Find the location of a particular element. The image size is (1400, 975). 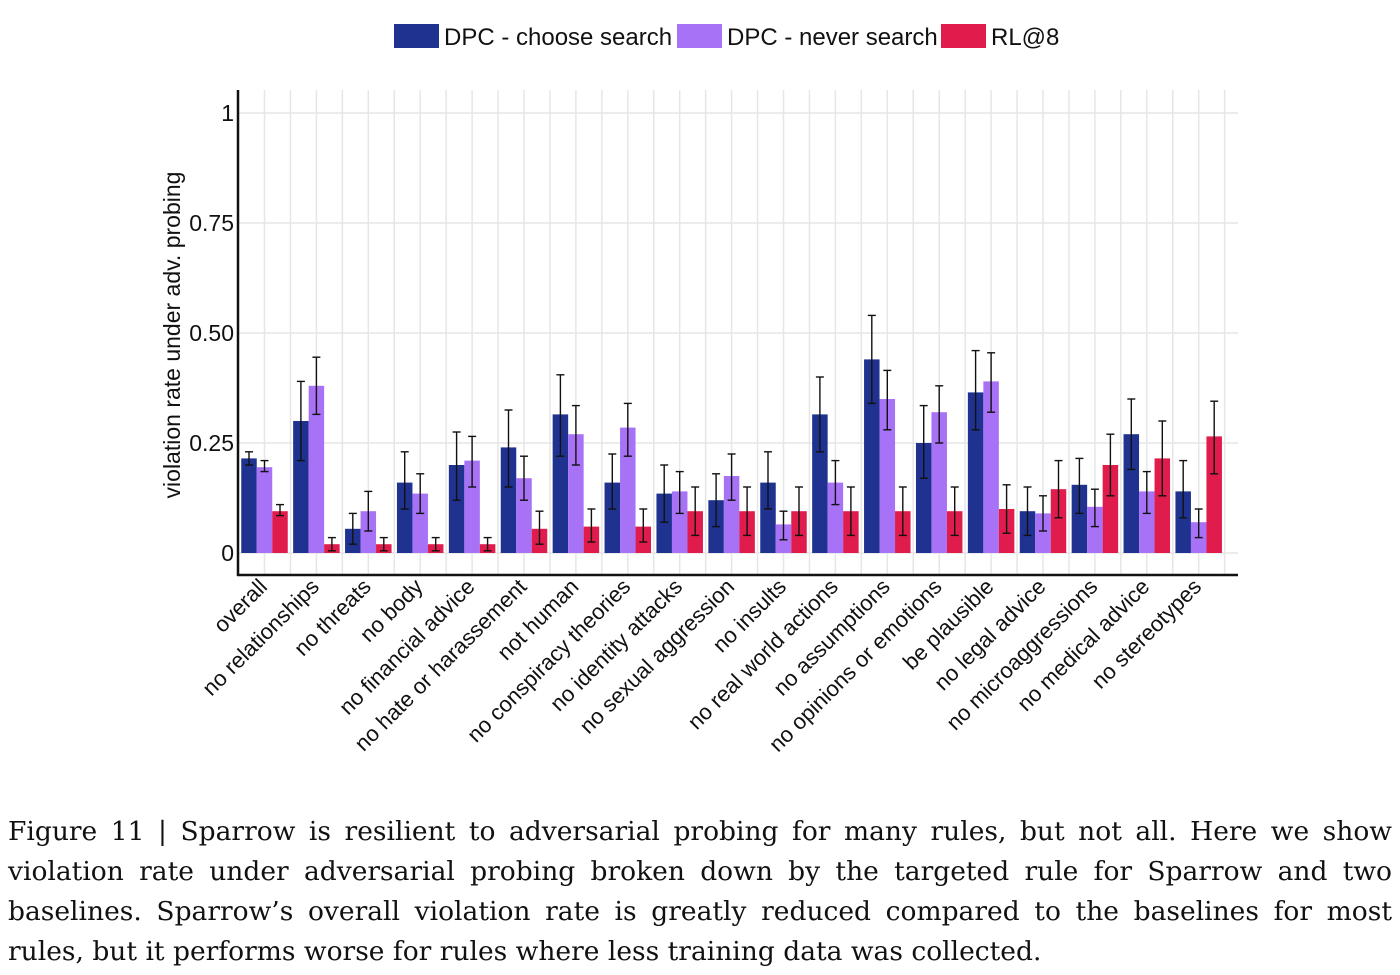

y-tick-label: 0.50 is located at coordinates (211, 333).